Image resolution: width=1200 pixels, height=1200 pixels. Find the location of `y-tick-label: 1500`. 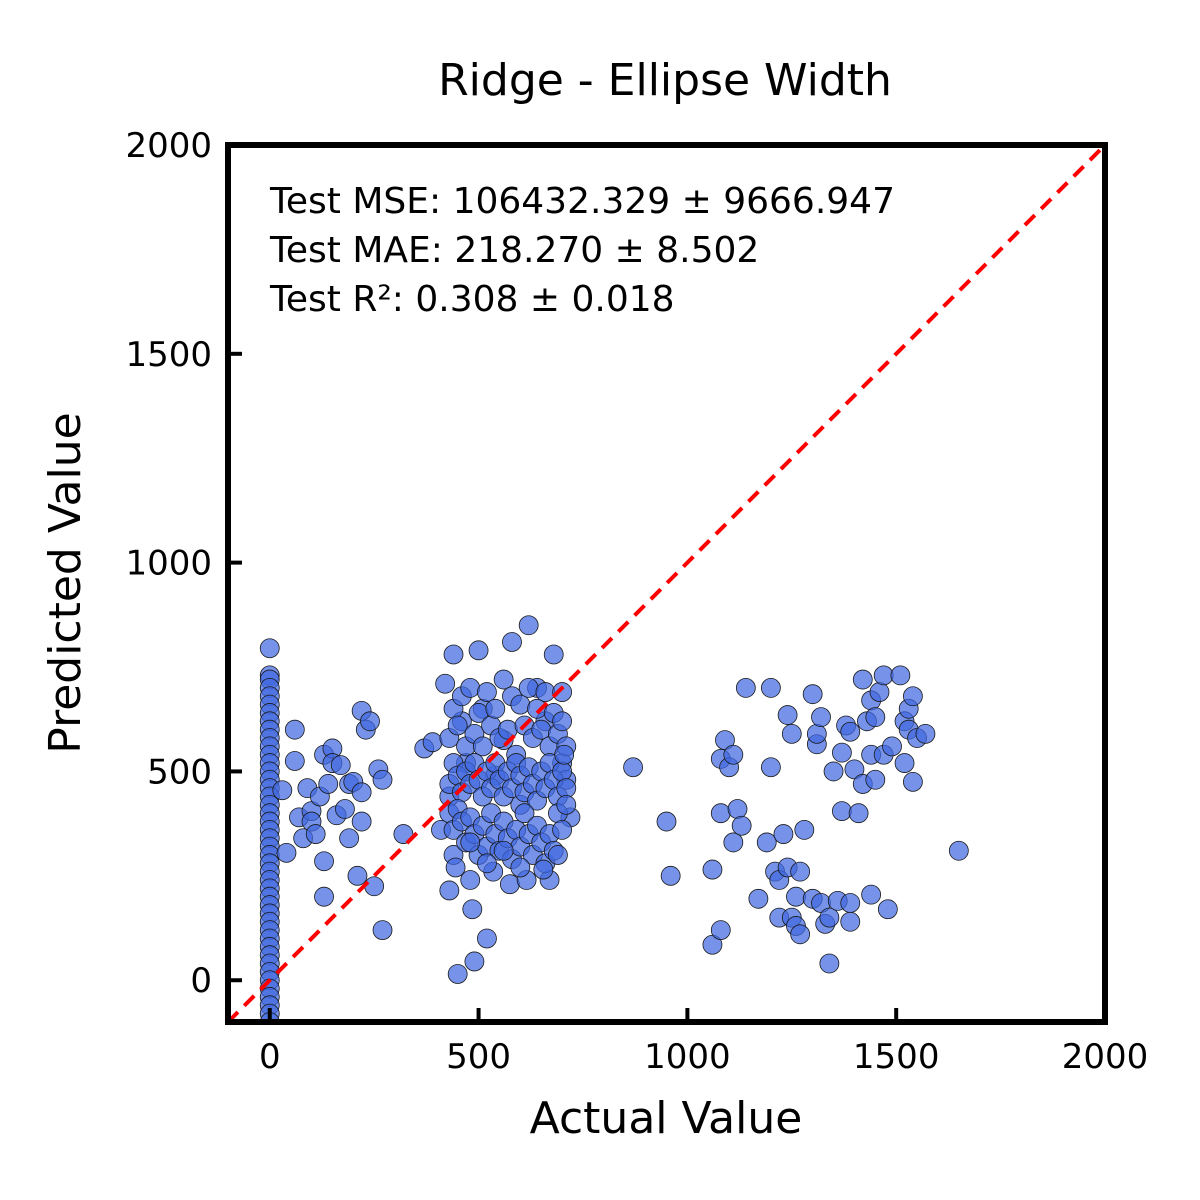

y-tick-label: 1500 is located at coordinates (168, 355).